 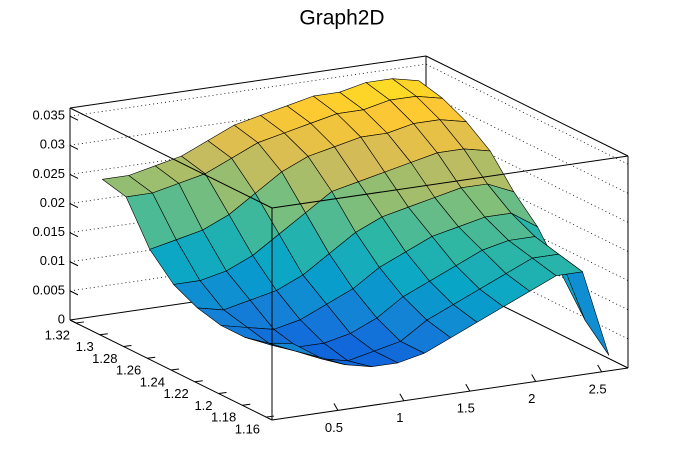 I want to click on x-tick-label: 1, so click(x=399, y=417).